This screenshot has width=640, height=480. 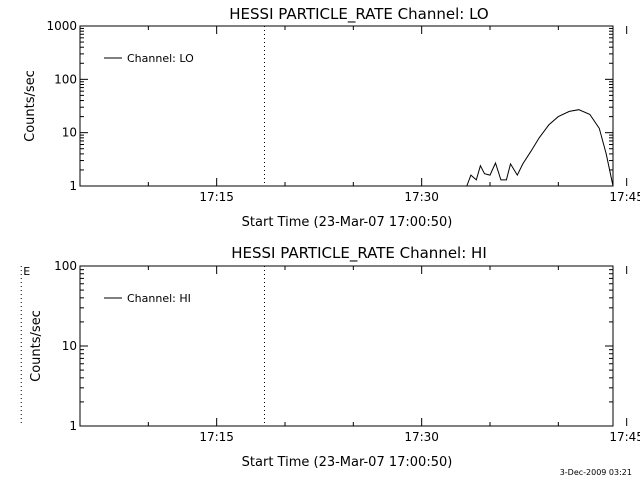 I want to click on panel-lo-legend: Channel: LO, so click(x=149, y=58).